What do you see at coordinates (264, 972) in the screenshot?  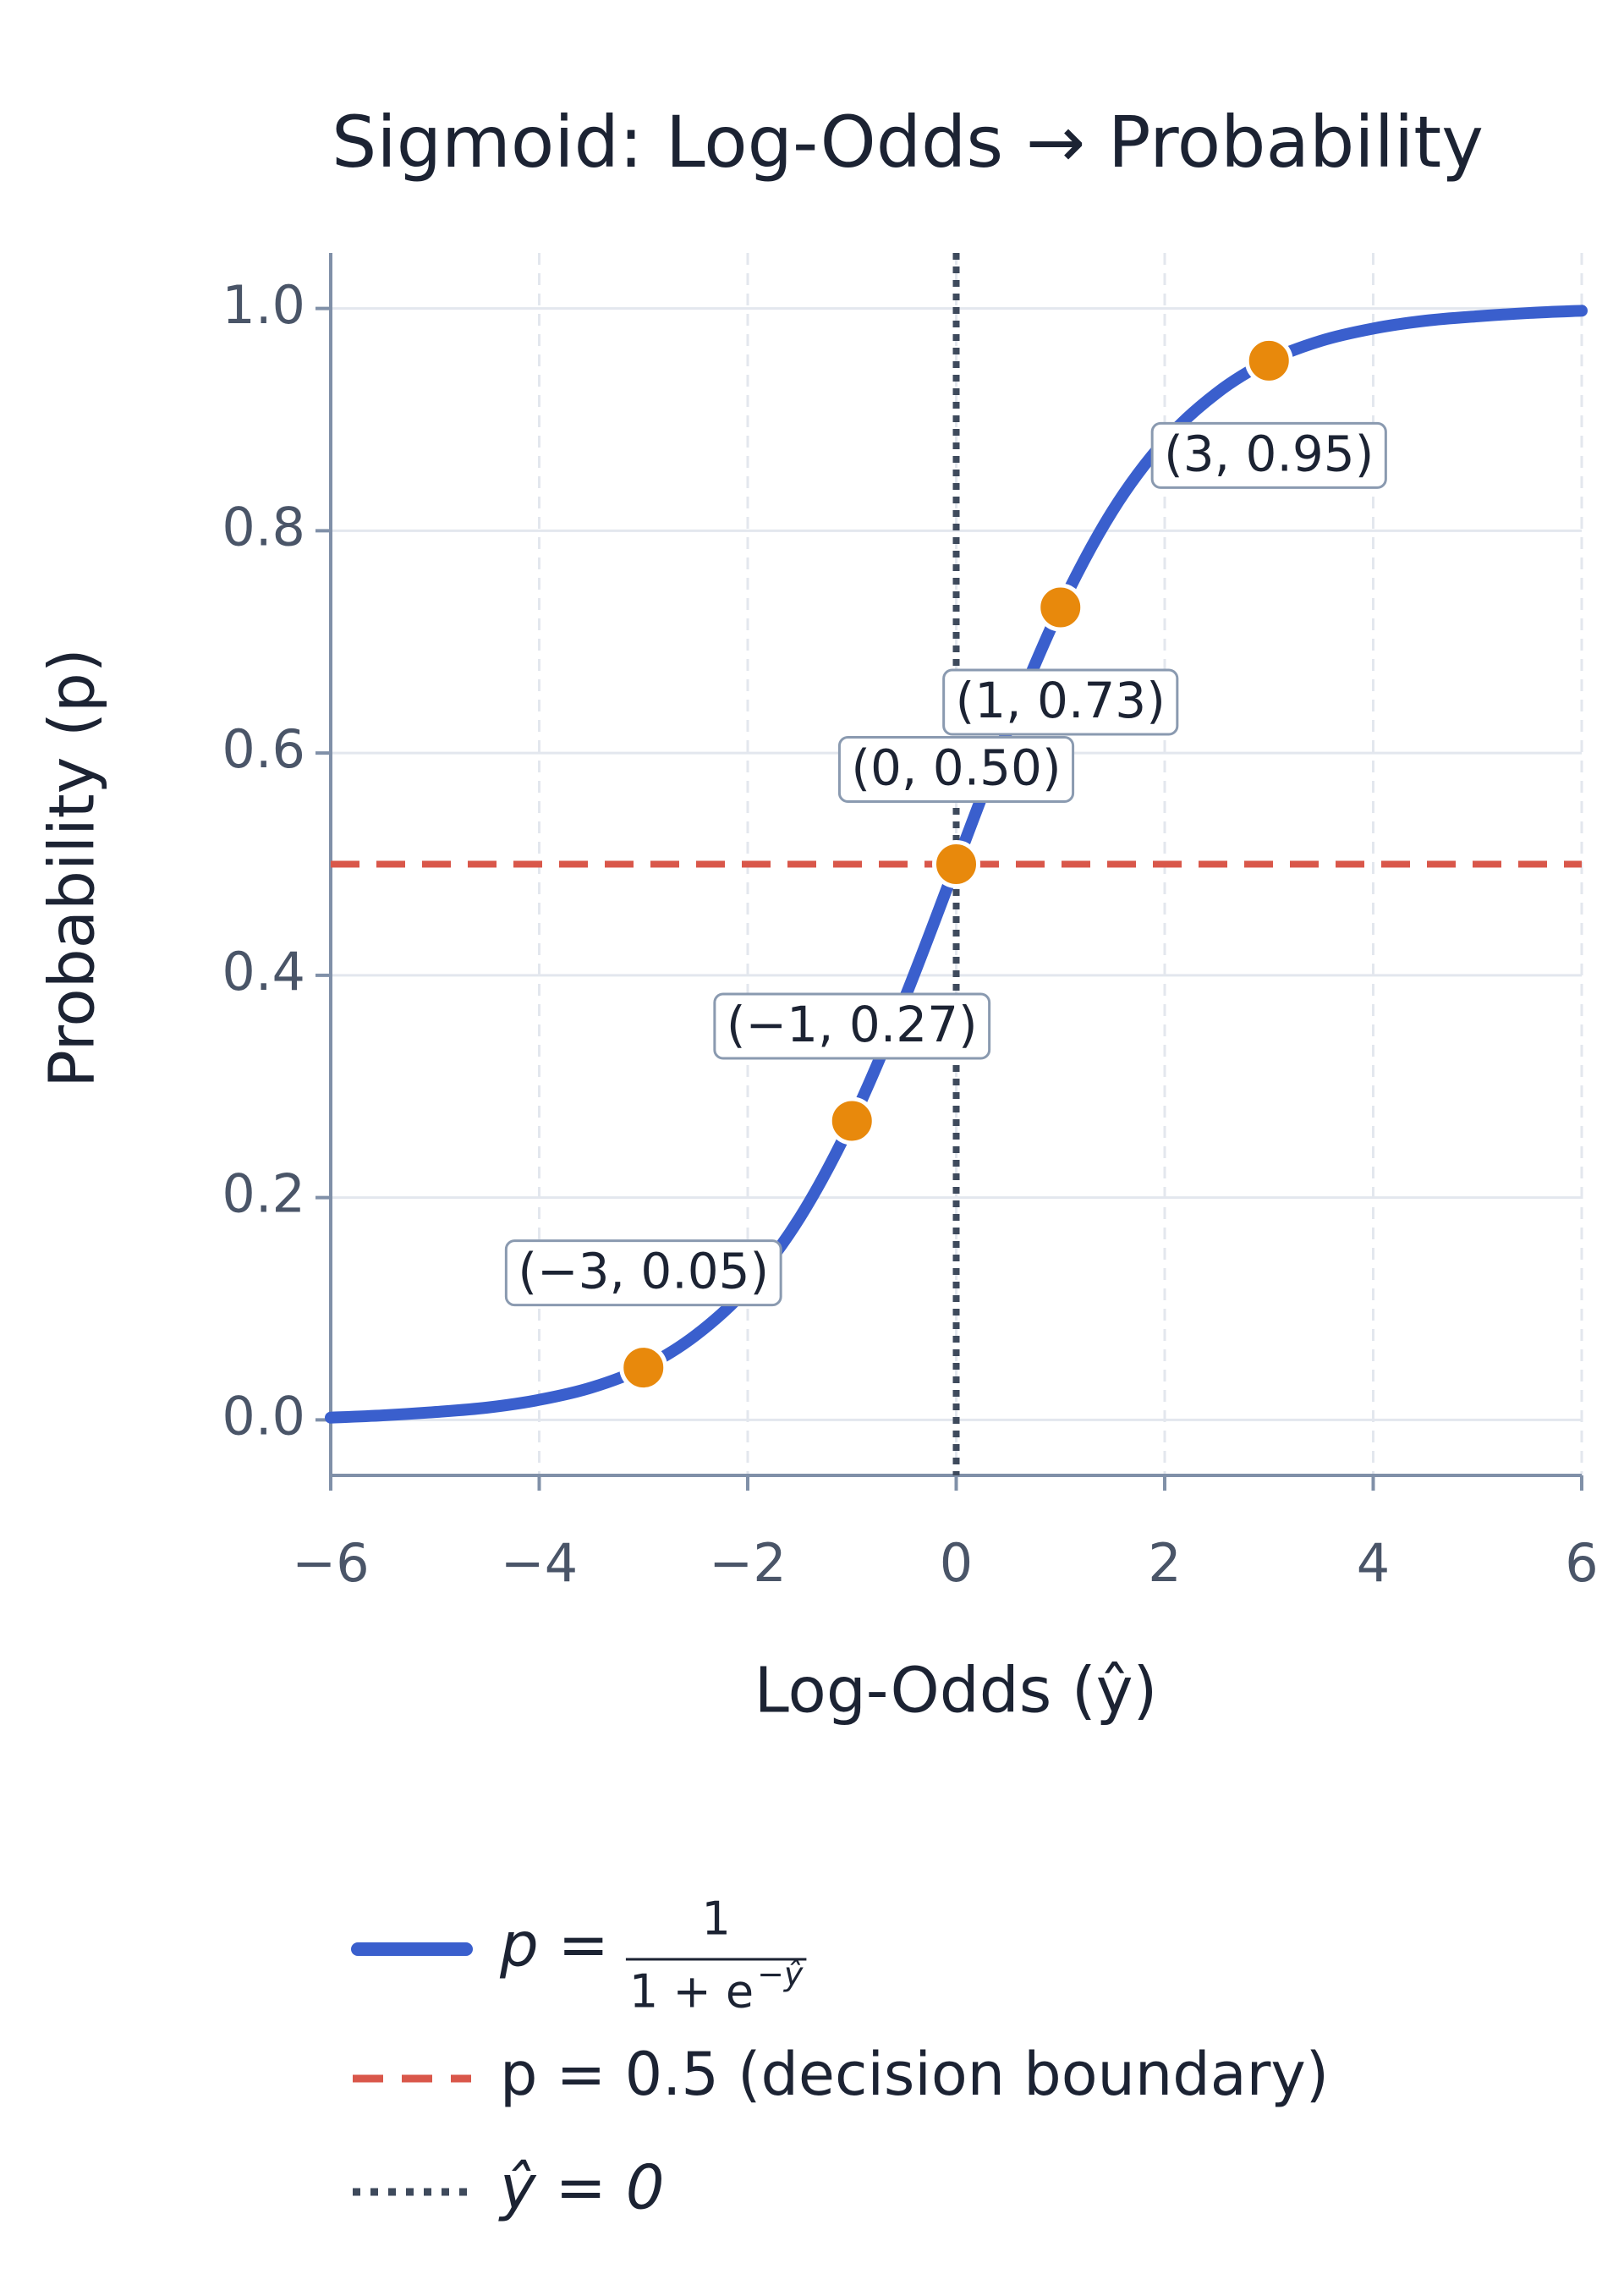 I see `y-tick-label: 0.4` at bounding box center [264, 972].